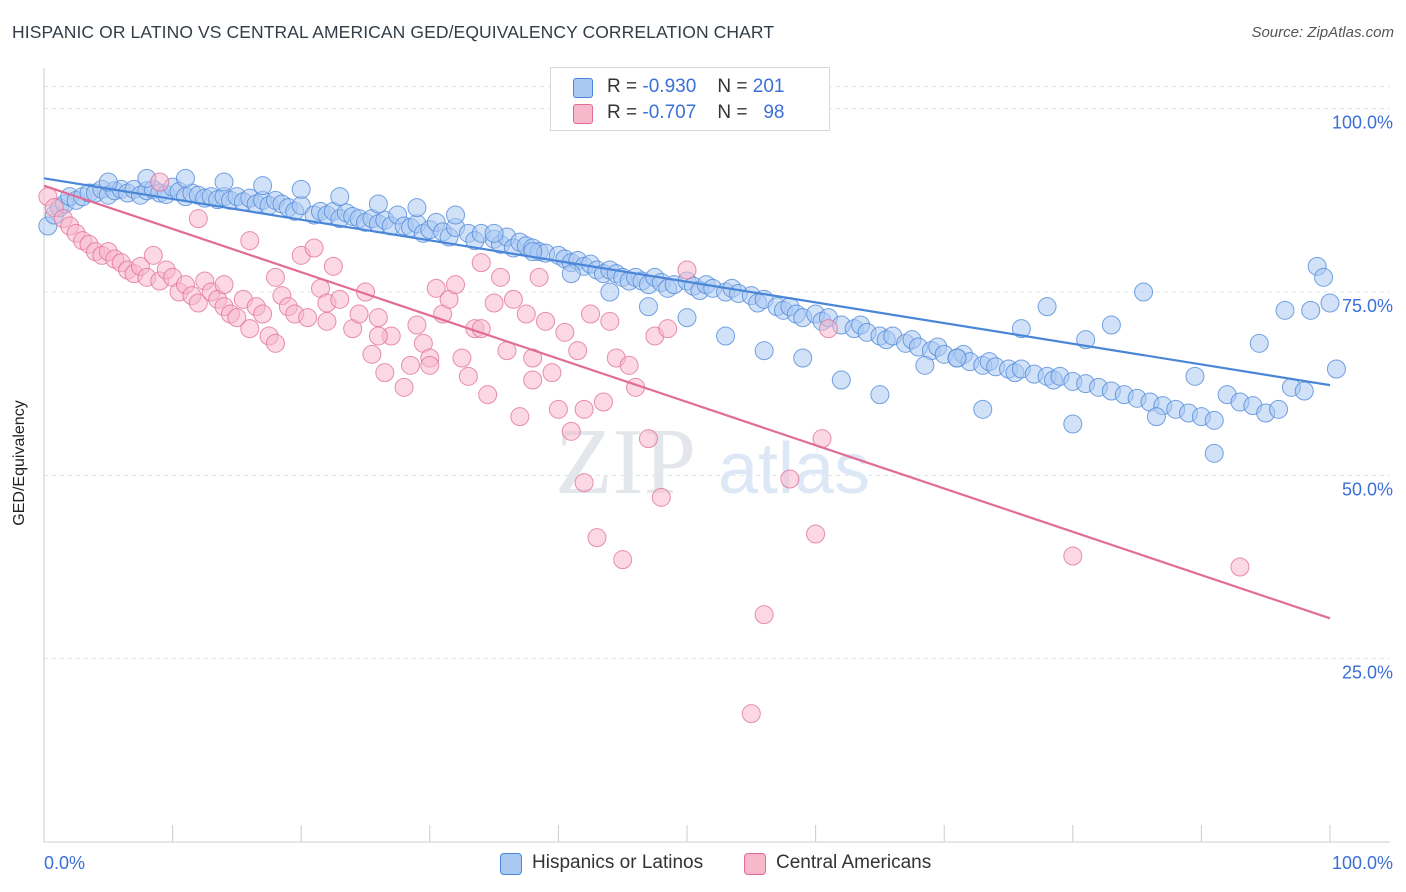 This screenshot has height=892, width=1406. Describe the element at coordinates (690, 99) in the screenshot. I see `correlation-legend: R = -0.930 N = 201 R = -0.707 N = 98` at that location.